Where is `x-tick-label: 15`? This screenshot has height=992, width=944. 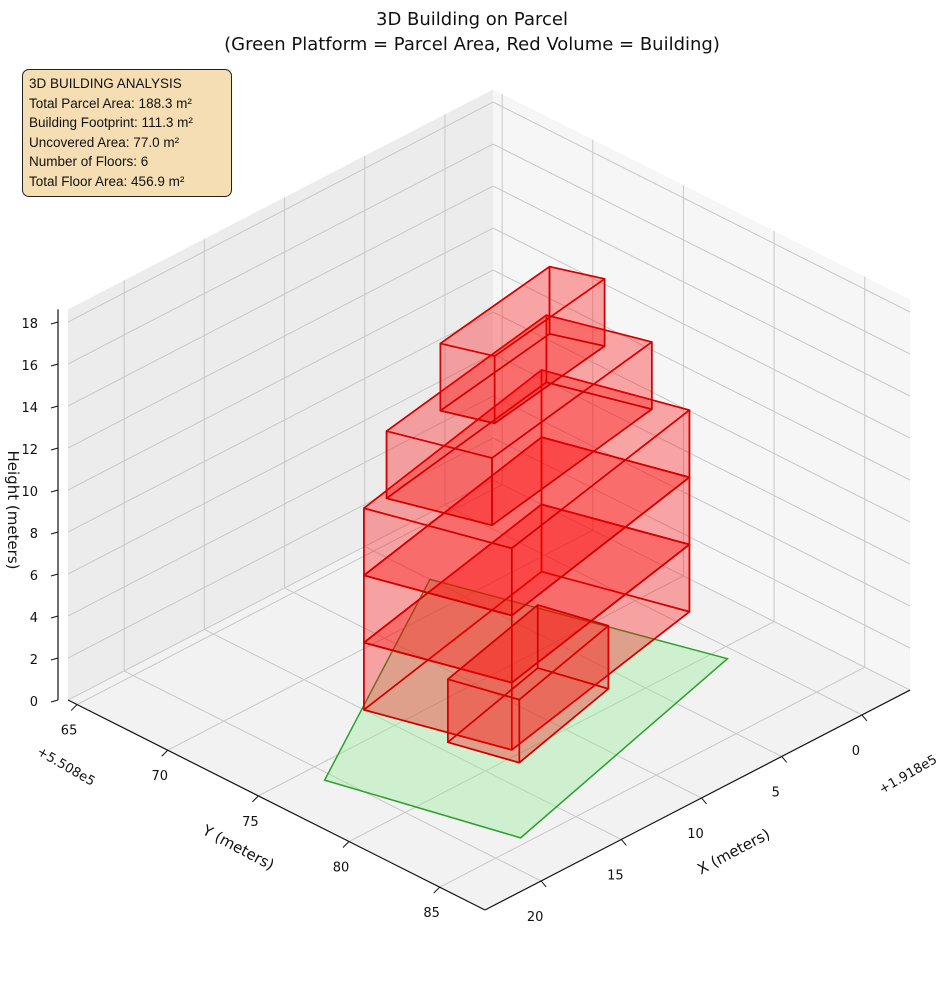
x-tick-label: 15 is located at coordinates (615, 875).